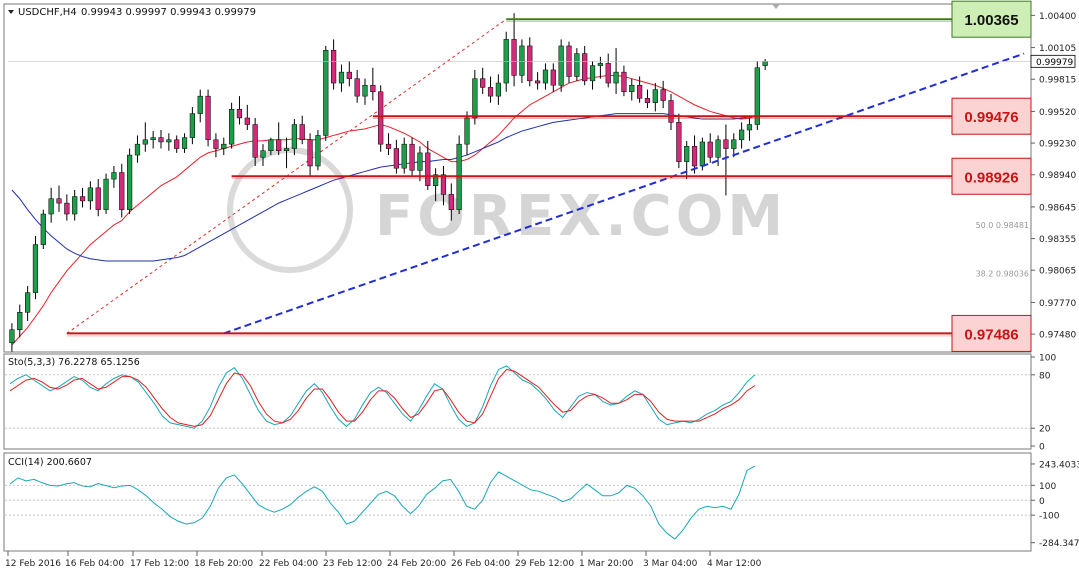 This screenshot has height=574, width=1079. What do you see at coordinates (94, 564) in the screenshot?
I see `time-tick-label: 16 Feb 04:00` at bounding box center [94, 564].